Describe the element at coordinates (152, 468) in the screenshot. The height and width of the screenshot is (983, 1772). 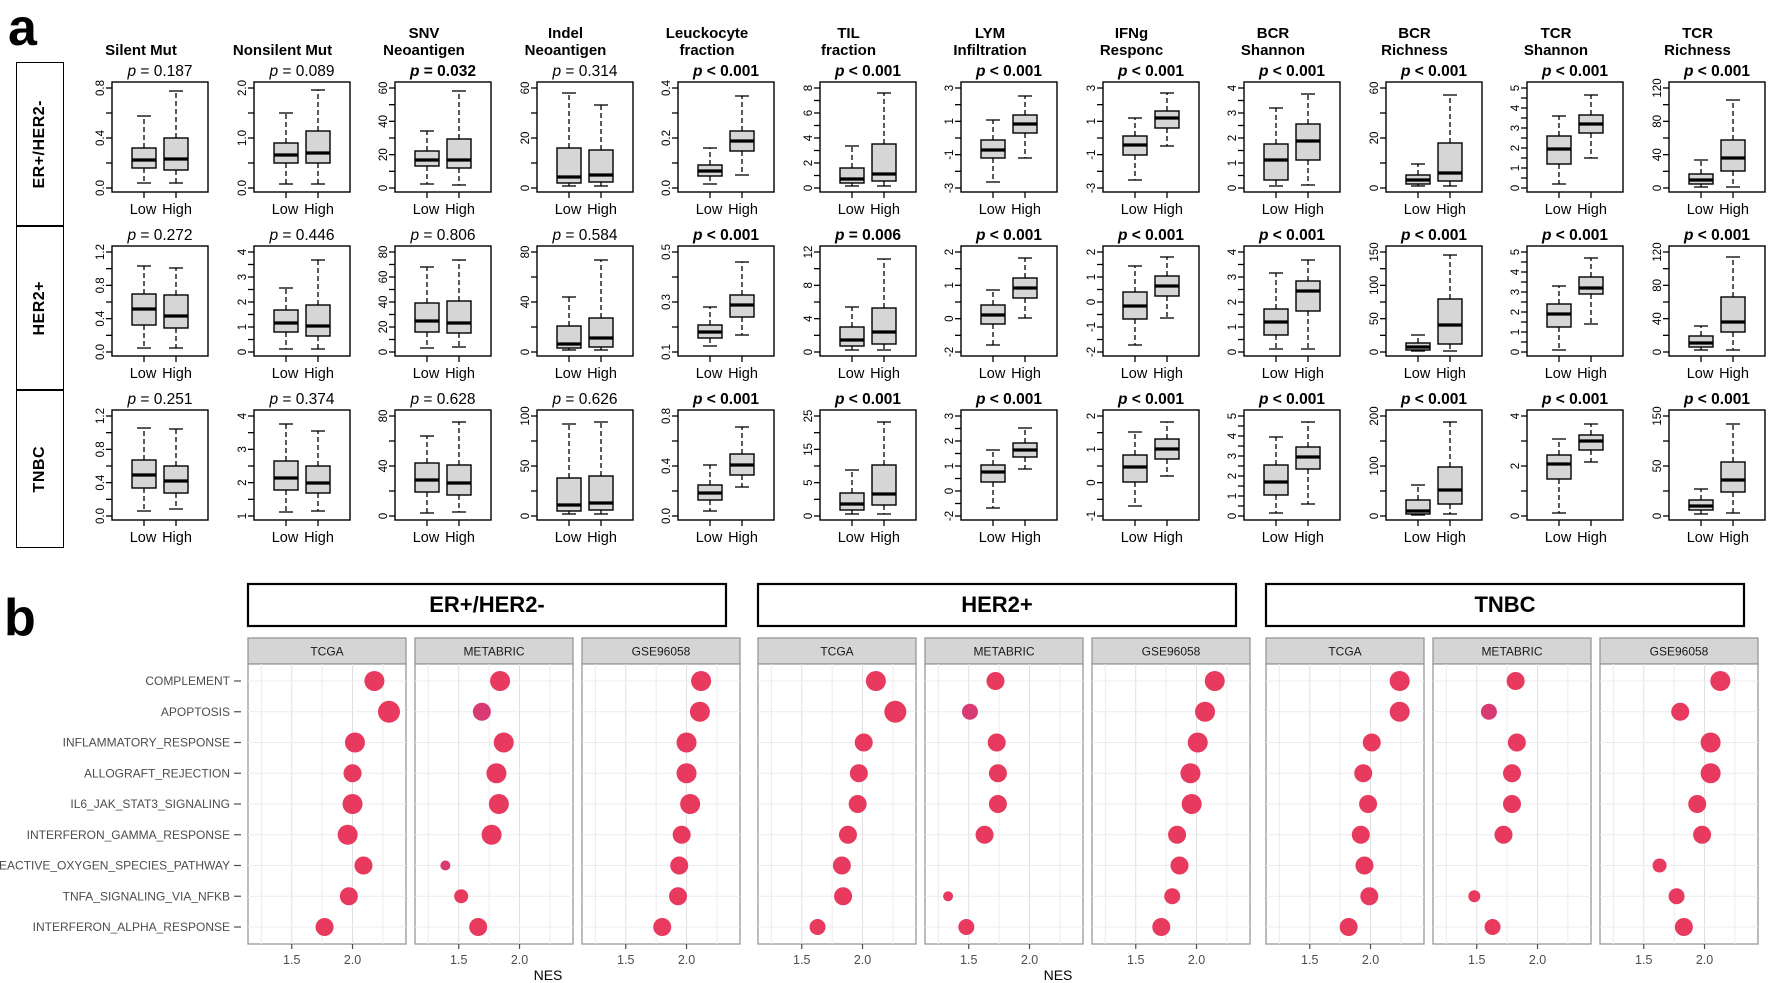
I see `boxplot-cell: p = 0.251 0.0 0.4 0.8 1.2 Low High` at that location.